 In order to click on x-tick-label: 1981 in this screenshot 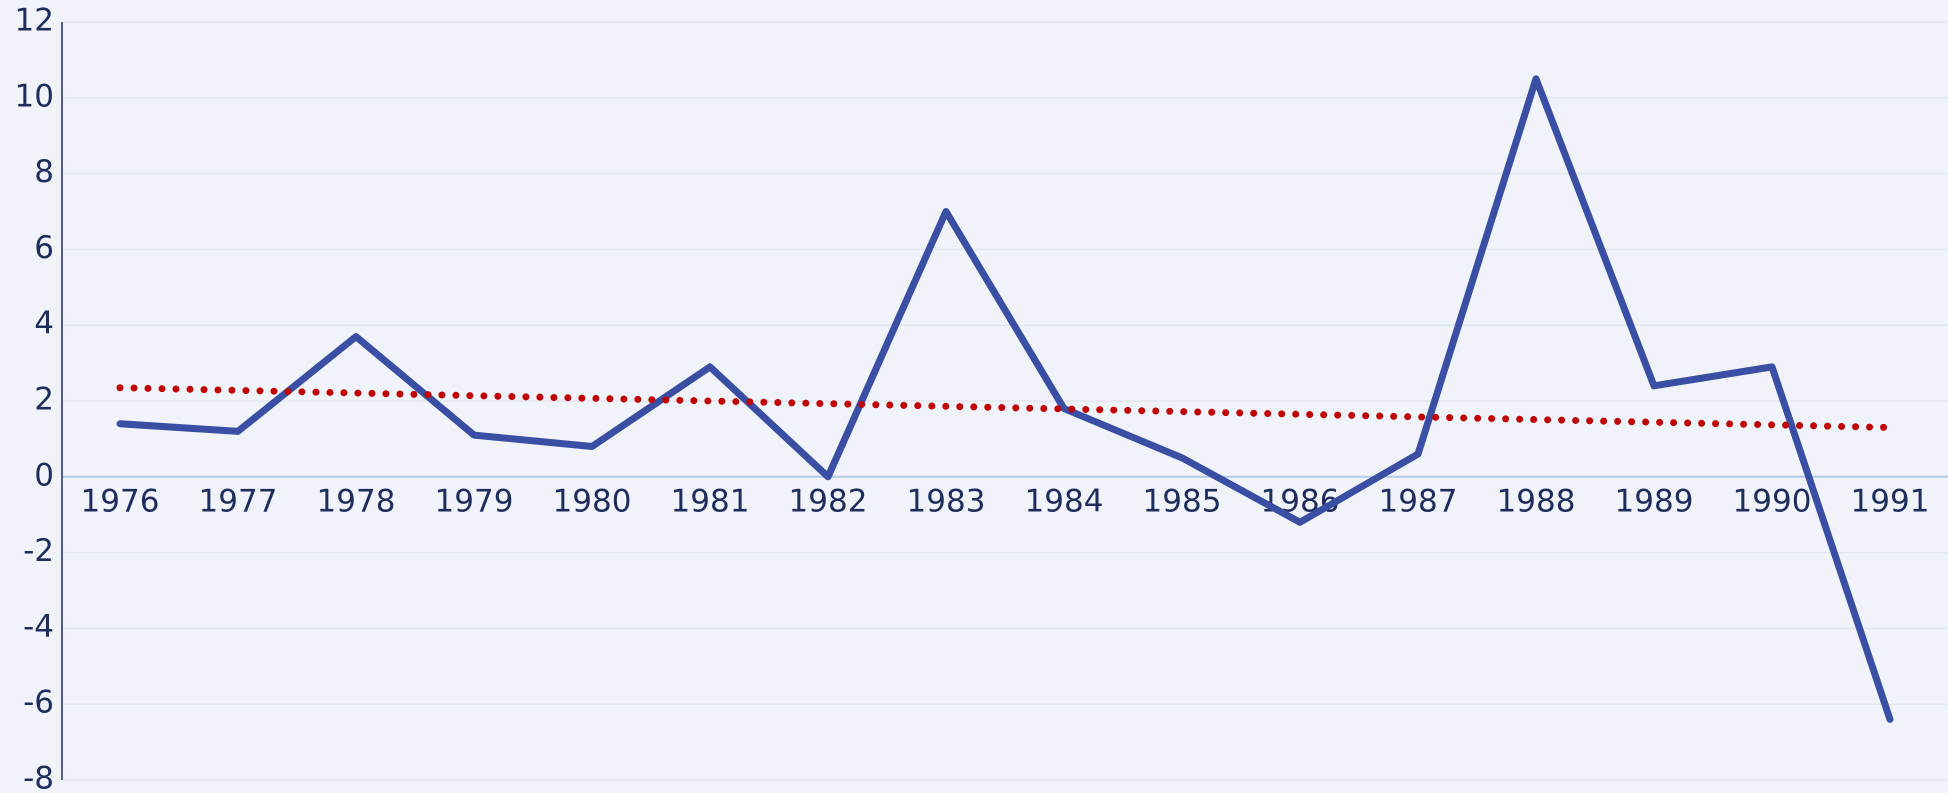, I will do `click(710, 501)`.